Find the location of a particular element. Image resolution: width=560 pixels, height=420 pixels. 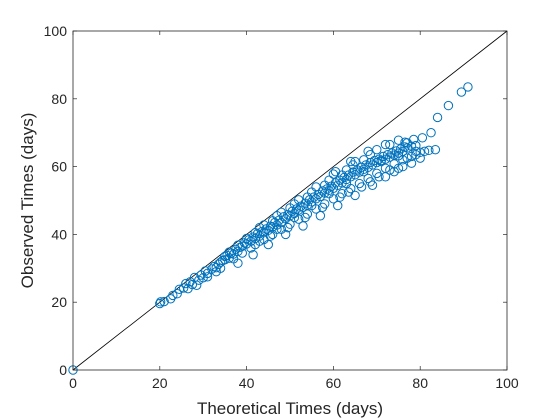

y-tick-label: 100 is located at coordinates (56, 31).